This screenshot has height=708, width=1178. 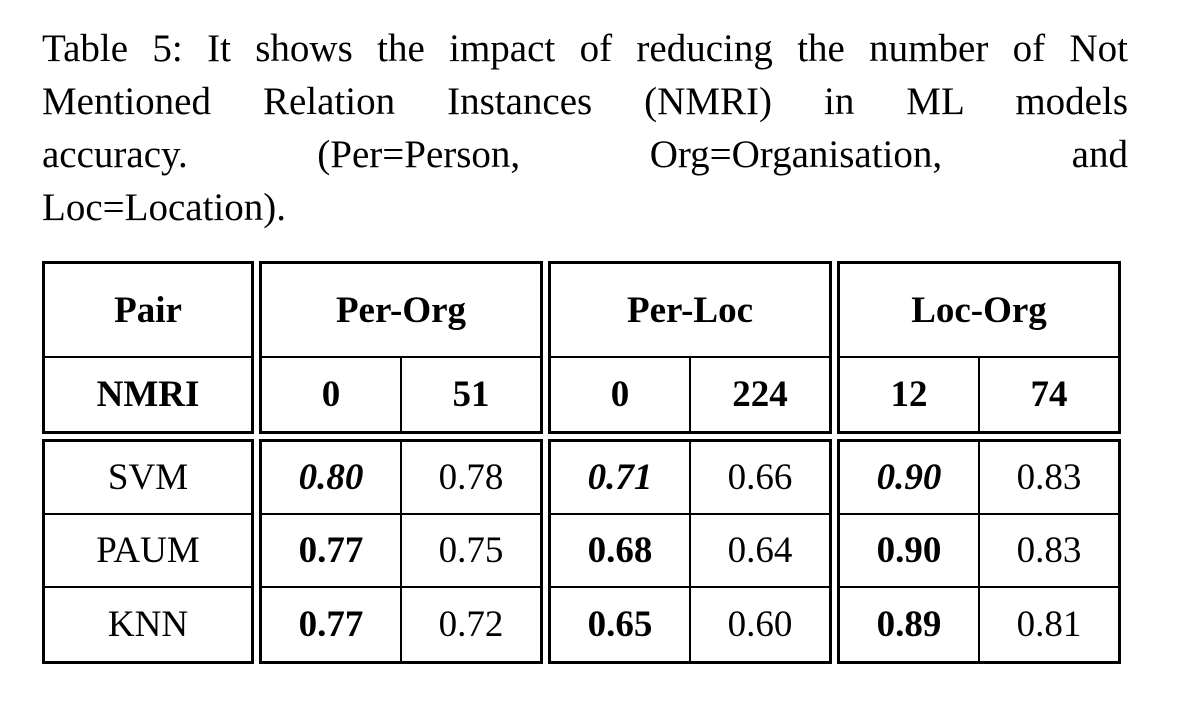 I want to click on accuracy-row-svm: 0.80 0.78, so click(x=401, y=478).